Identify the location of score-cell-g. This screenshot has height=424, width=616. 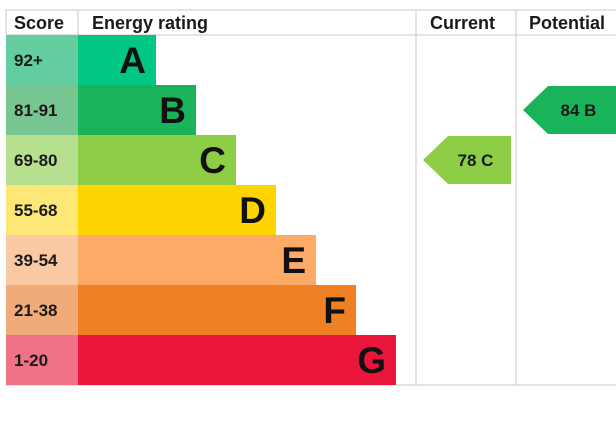
(42, 360).